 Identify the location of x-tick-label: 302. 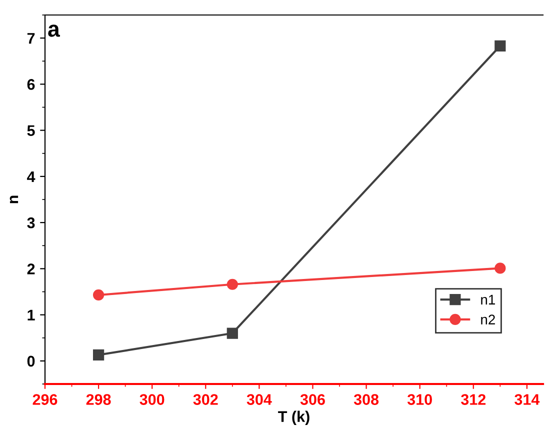
(205, 399).